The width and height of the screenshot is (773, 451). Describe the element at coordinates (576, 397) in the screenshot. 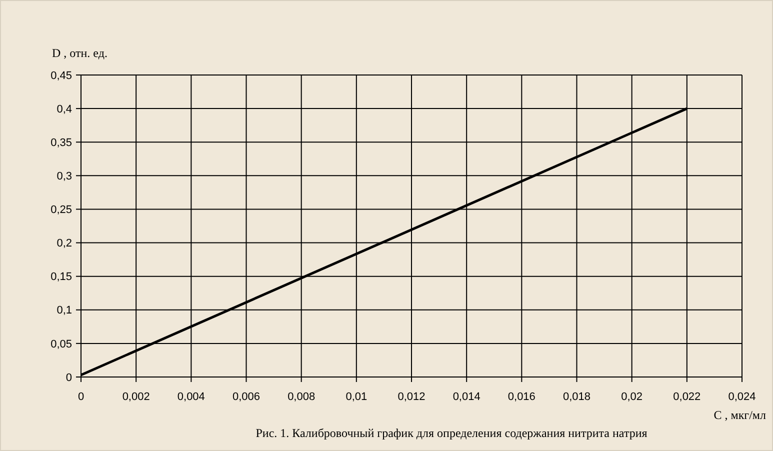

I see `x-tick-label: 0,018` at that location.